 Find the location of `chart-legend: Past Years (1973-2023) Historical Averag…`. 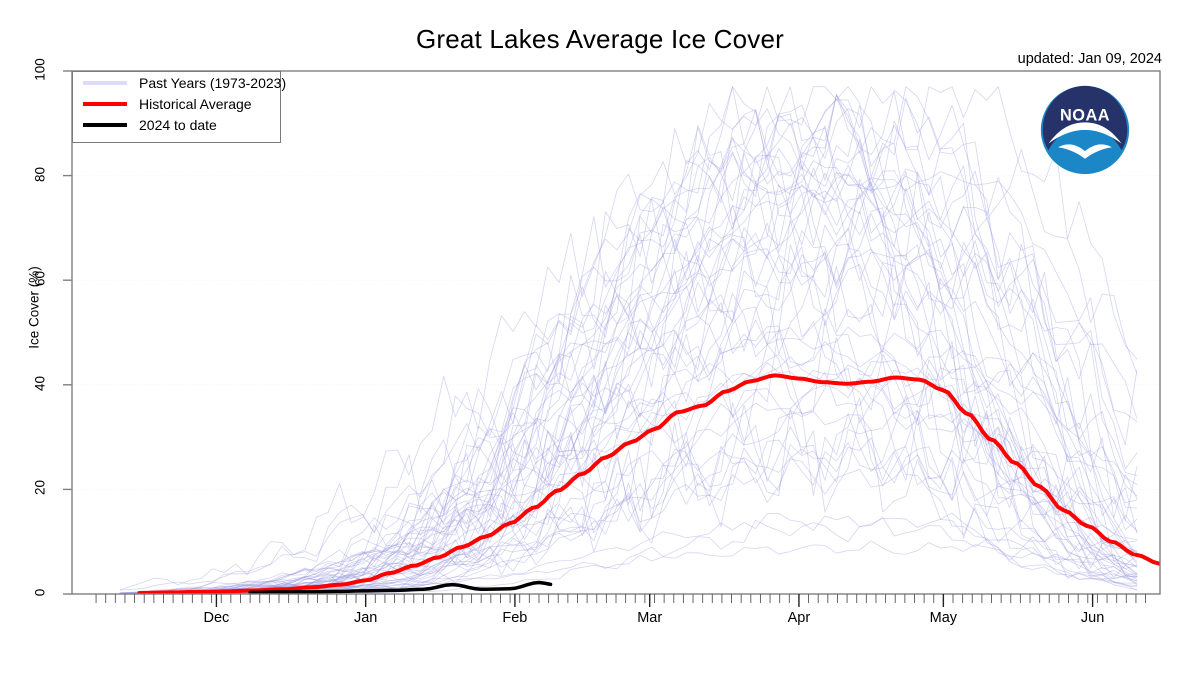

chart-legend: Past Years (1973-2023) Historical Averag… is located at coordinates (179, 107).